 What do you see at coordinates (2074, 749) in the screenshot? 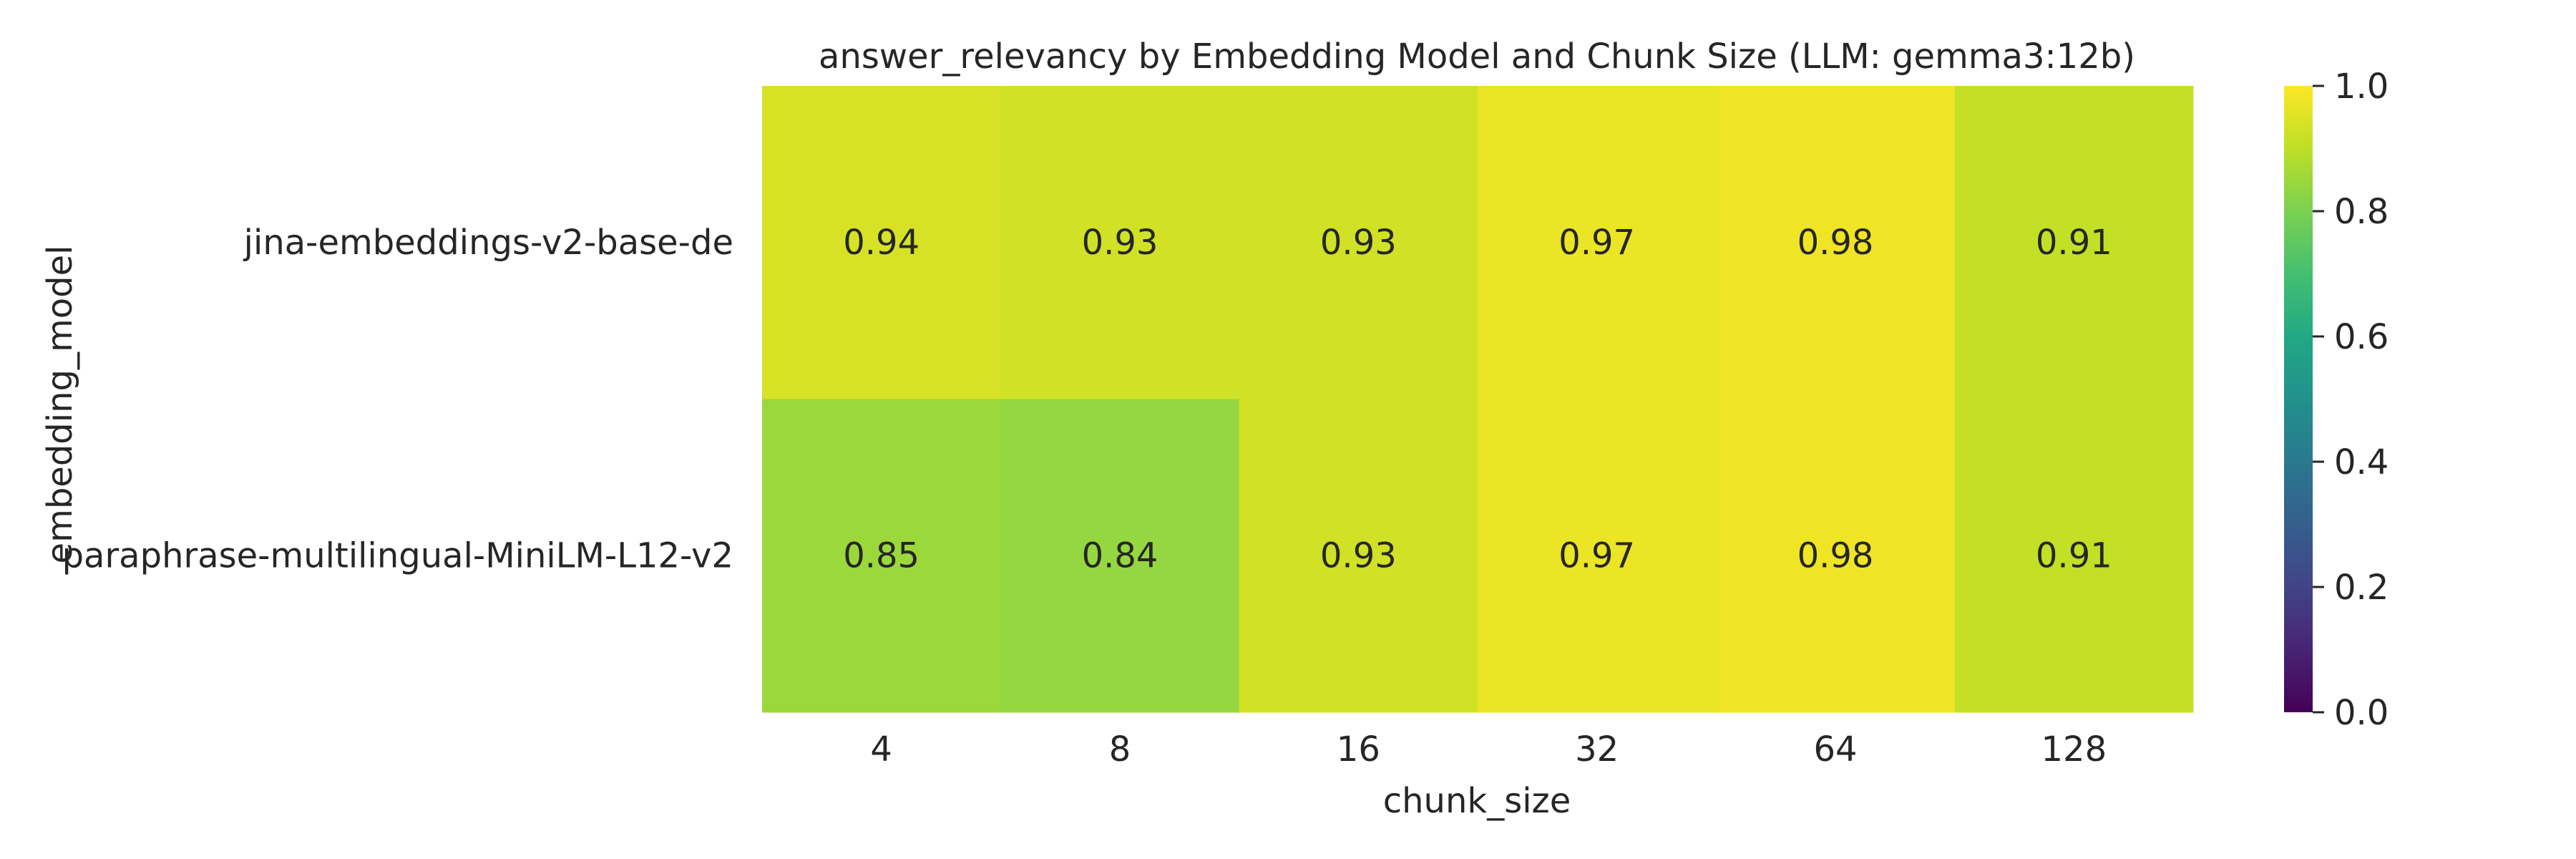
I see `x-tick-label: 128` at bounding box center [2074, 749].